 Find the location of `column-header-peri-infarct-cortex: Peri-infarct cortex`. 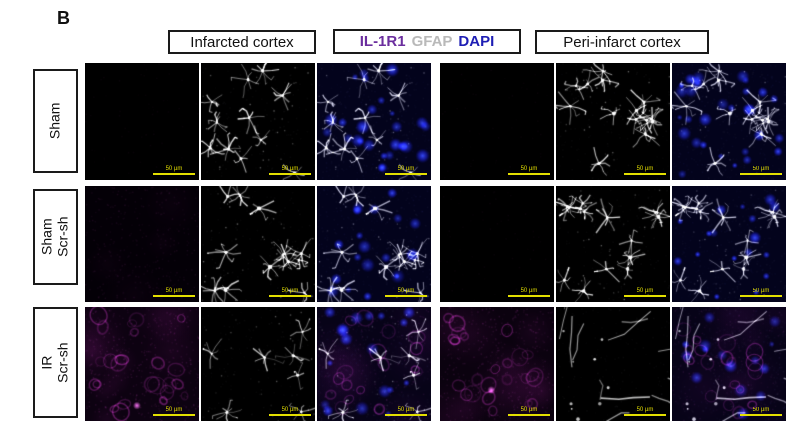

column-header-peri-infarct-cortex: Peri-infarct cortex is located at coordinates (622, 42).